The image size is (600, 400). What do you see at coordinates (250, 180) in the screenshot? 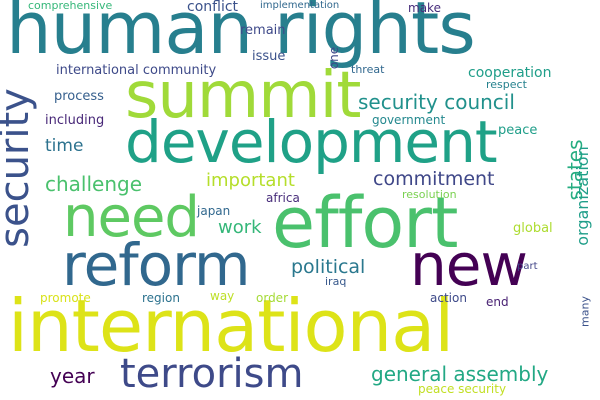
I see `word: important` at bounding box center [250, 180].